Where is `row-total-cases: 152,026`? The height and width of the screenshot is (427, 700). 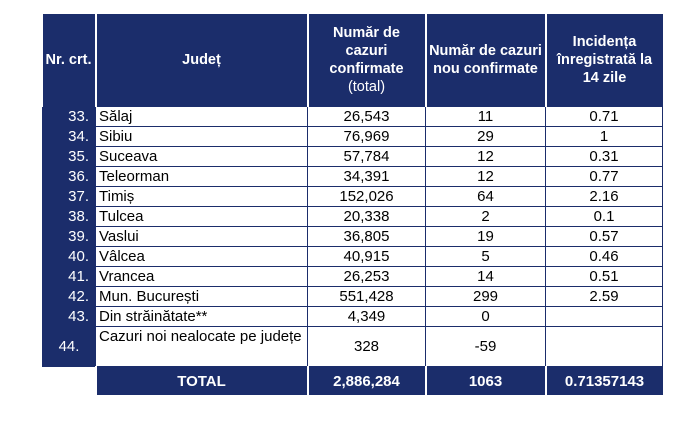 row-total-cases: 152,026 is located at coordinates (366, 196).